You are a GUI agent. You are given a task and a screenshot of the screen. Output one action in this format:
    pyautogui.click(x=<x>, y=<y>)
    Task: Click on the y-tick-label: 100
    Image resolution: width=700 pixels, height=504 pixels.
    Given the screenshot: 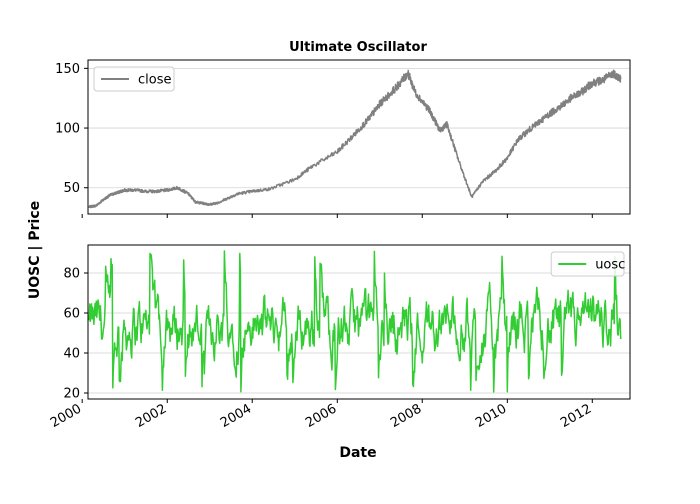 What is the action you would take?
    pyautogui.click(x=67, y=129)
    